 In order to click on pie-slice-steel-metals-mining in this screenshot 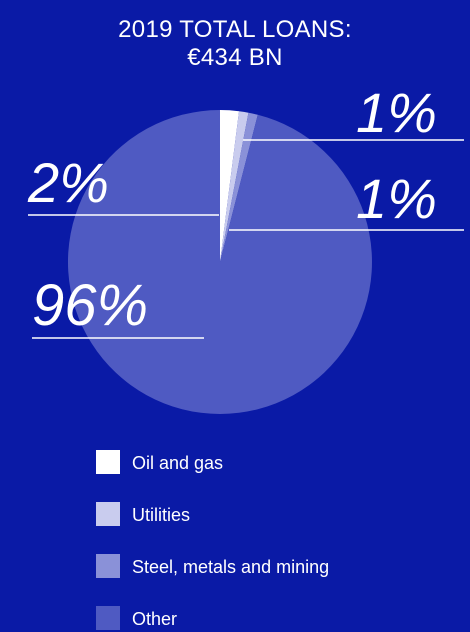, I will do `click(239, 187)`.